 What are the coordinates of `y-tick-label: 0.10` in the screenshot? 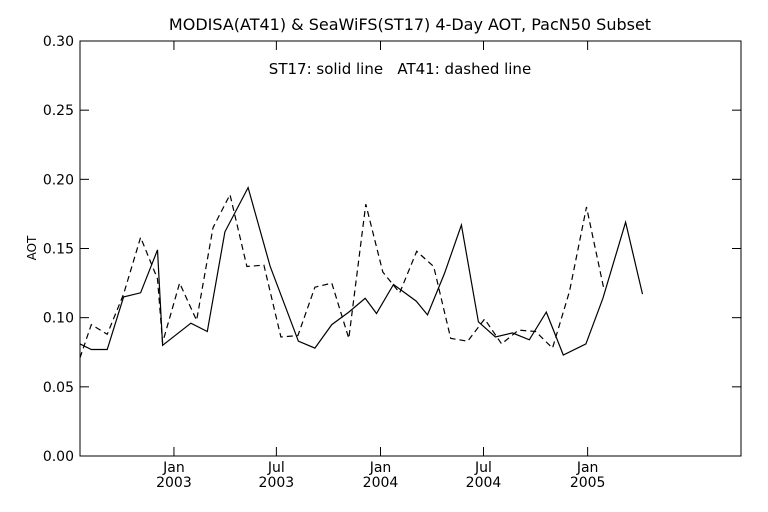 It's located at (58, 319).